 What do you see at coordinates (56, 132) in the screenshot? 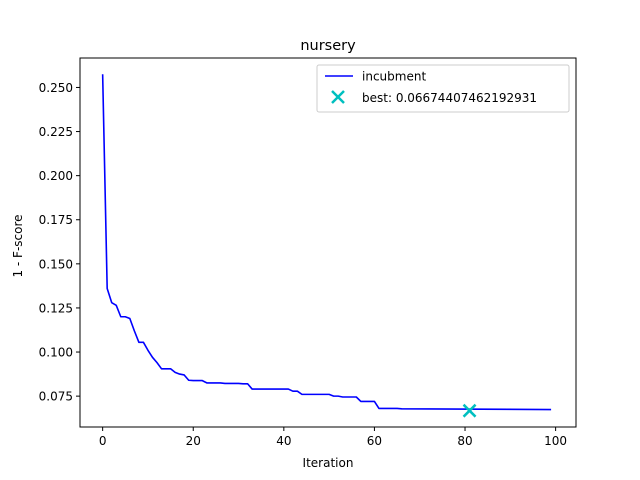
I see `y-tick-label: 0.225` at bounding box center [56, 132].